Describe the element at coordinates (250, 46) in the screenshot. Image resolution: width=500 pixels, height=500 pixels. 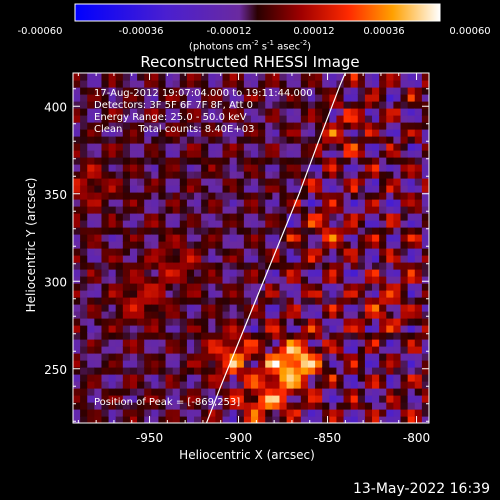
I see `colorbar-units: (photons cm-2 s-1 asec-2)` at that location.